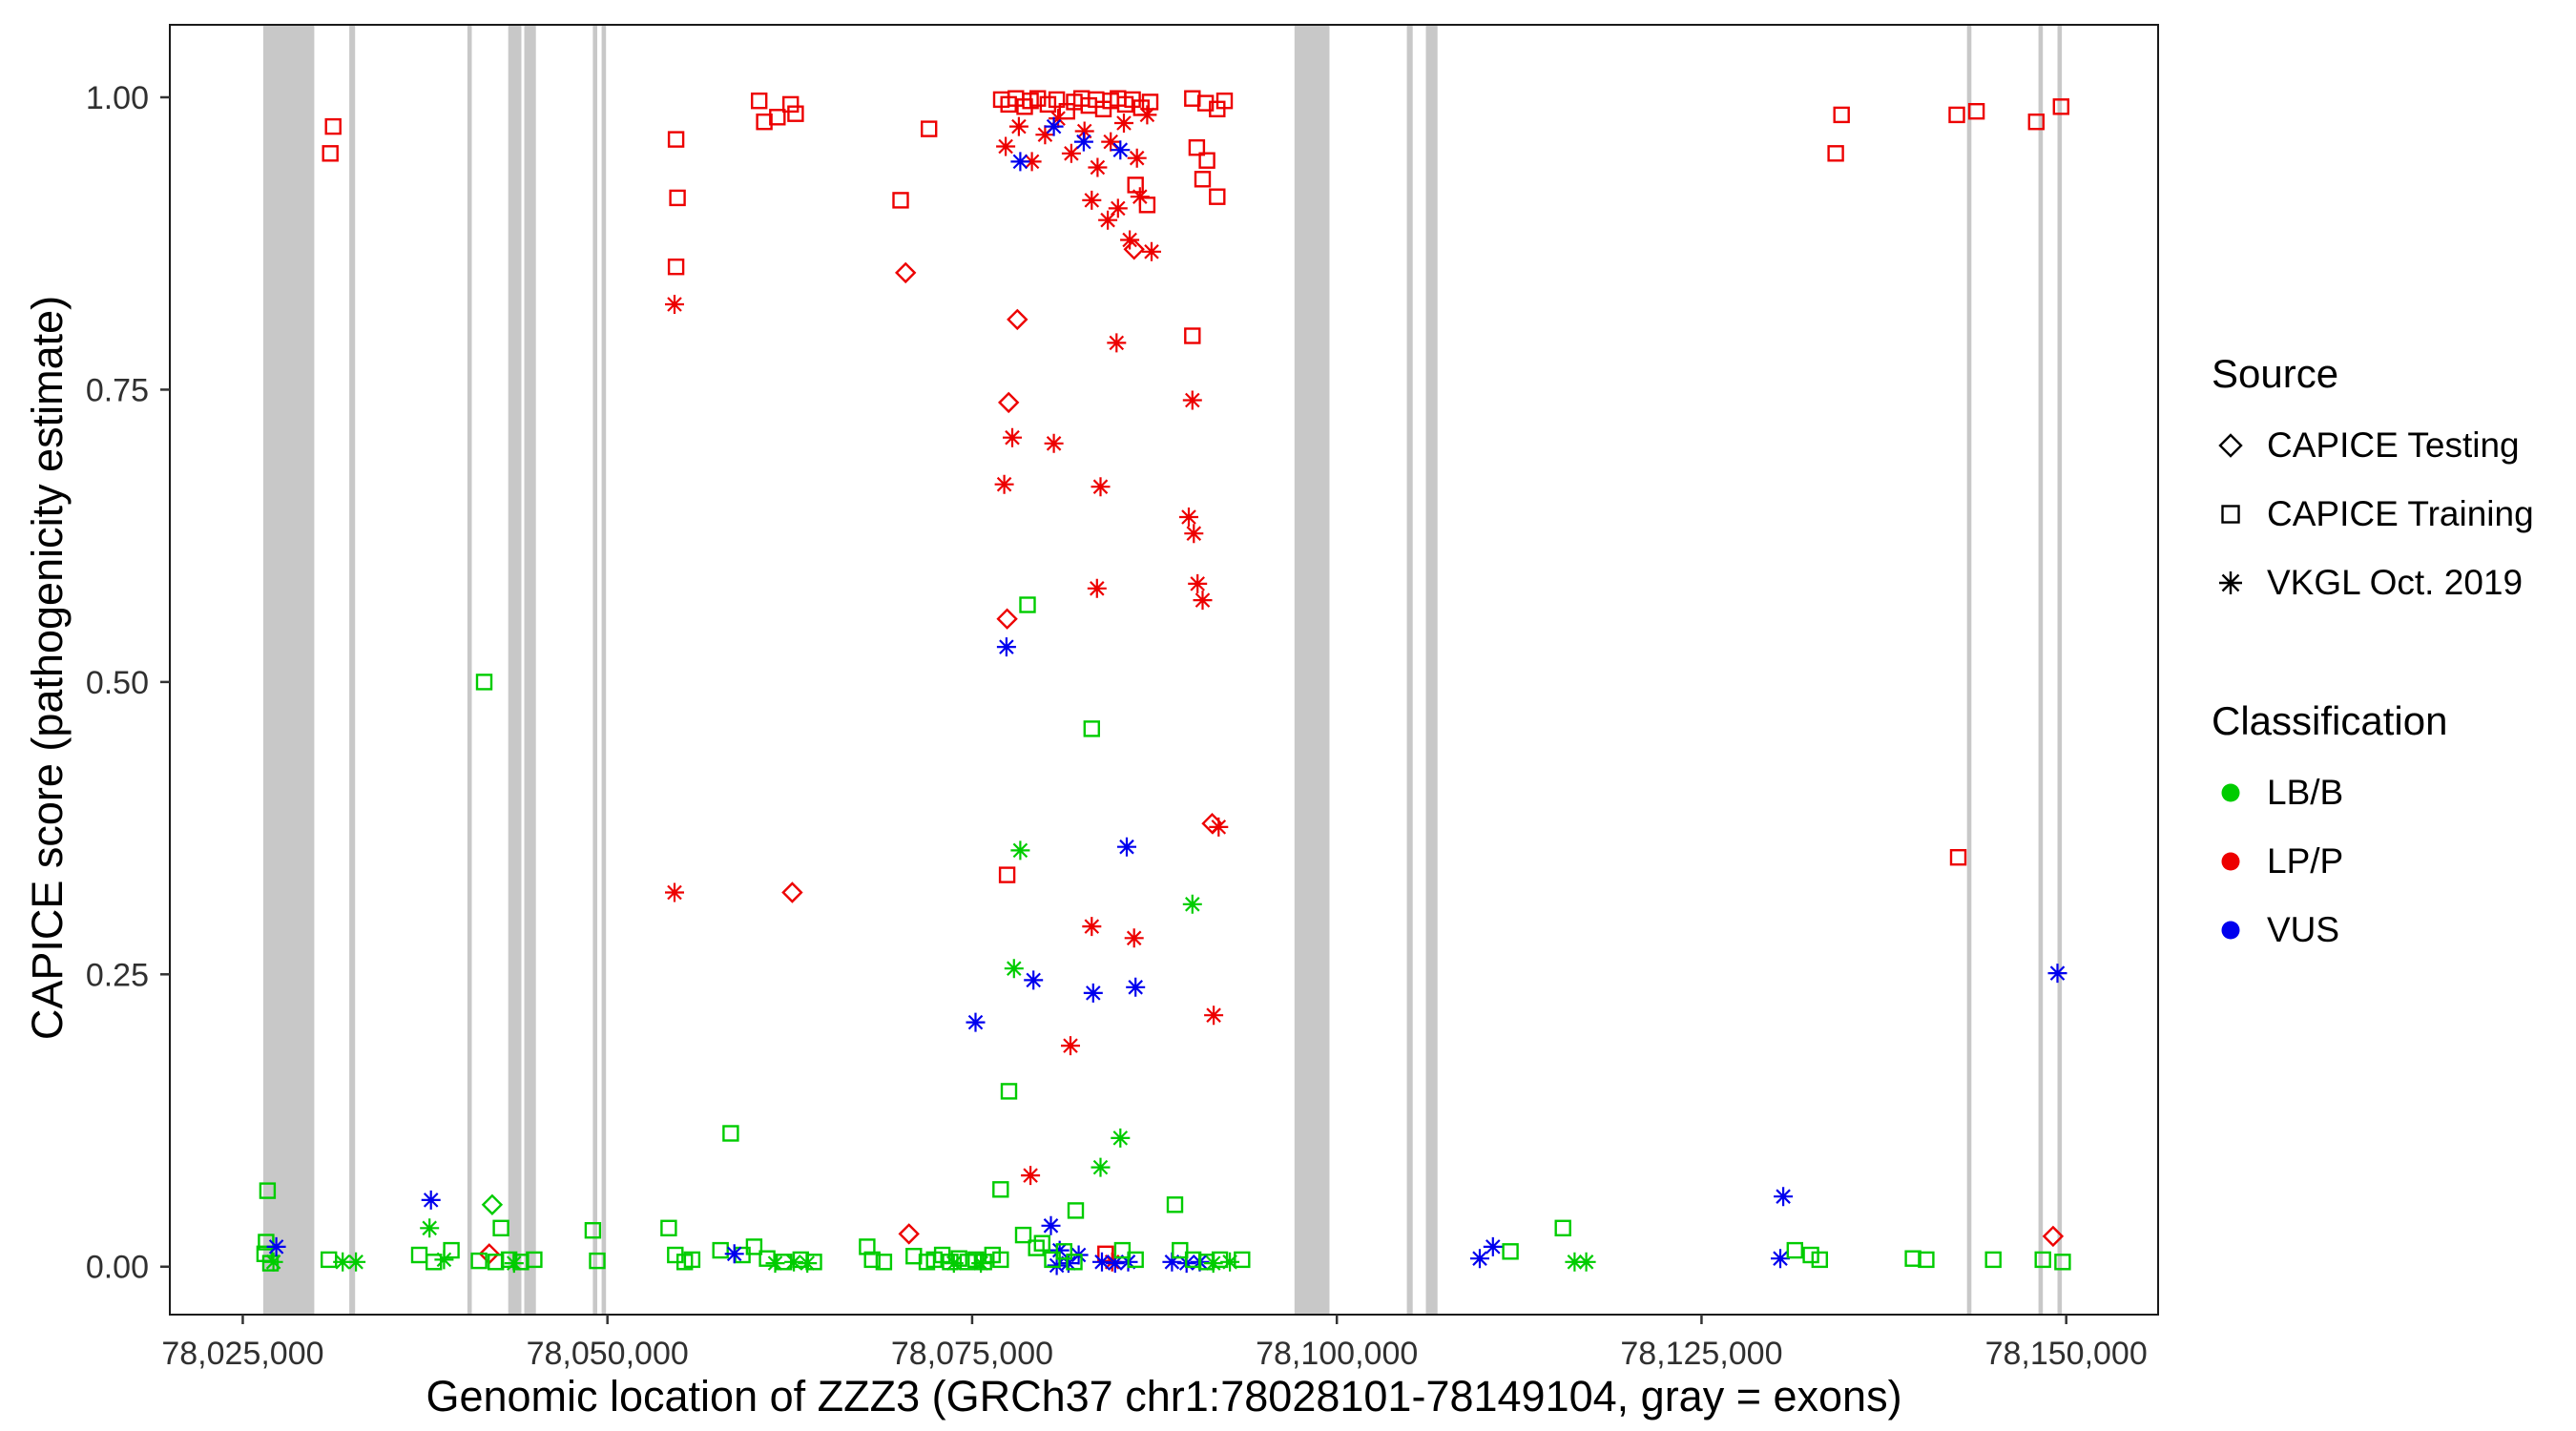 Image resolution: width=2576 pixels, height=1431 pixels. Describe the element at coordinates (2393, 445) in the screenshot. I see `legend-item-label: CAPICE Testing` at that location.